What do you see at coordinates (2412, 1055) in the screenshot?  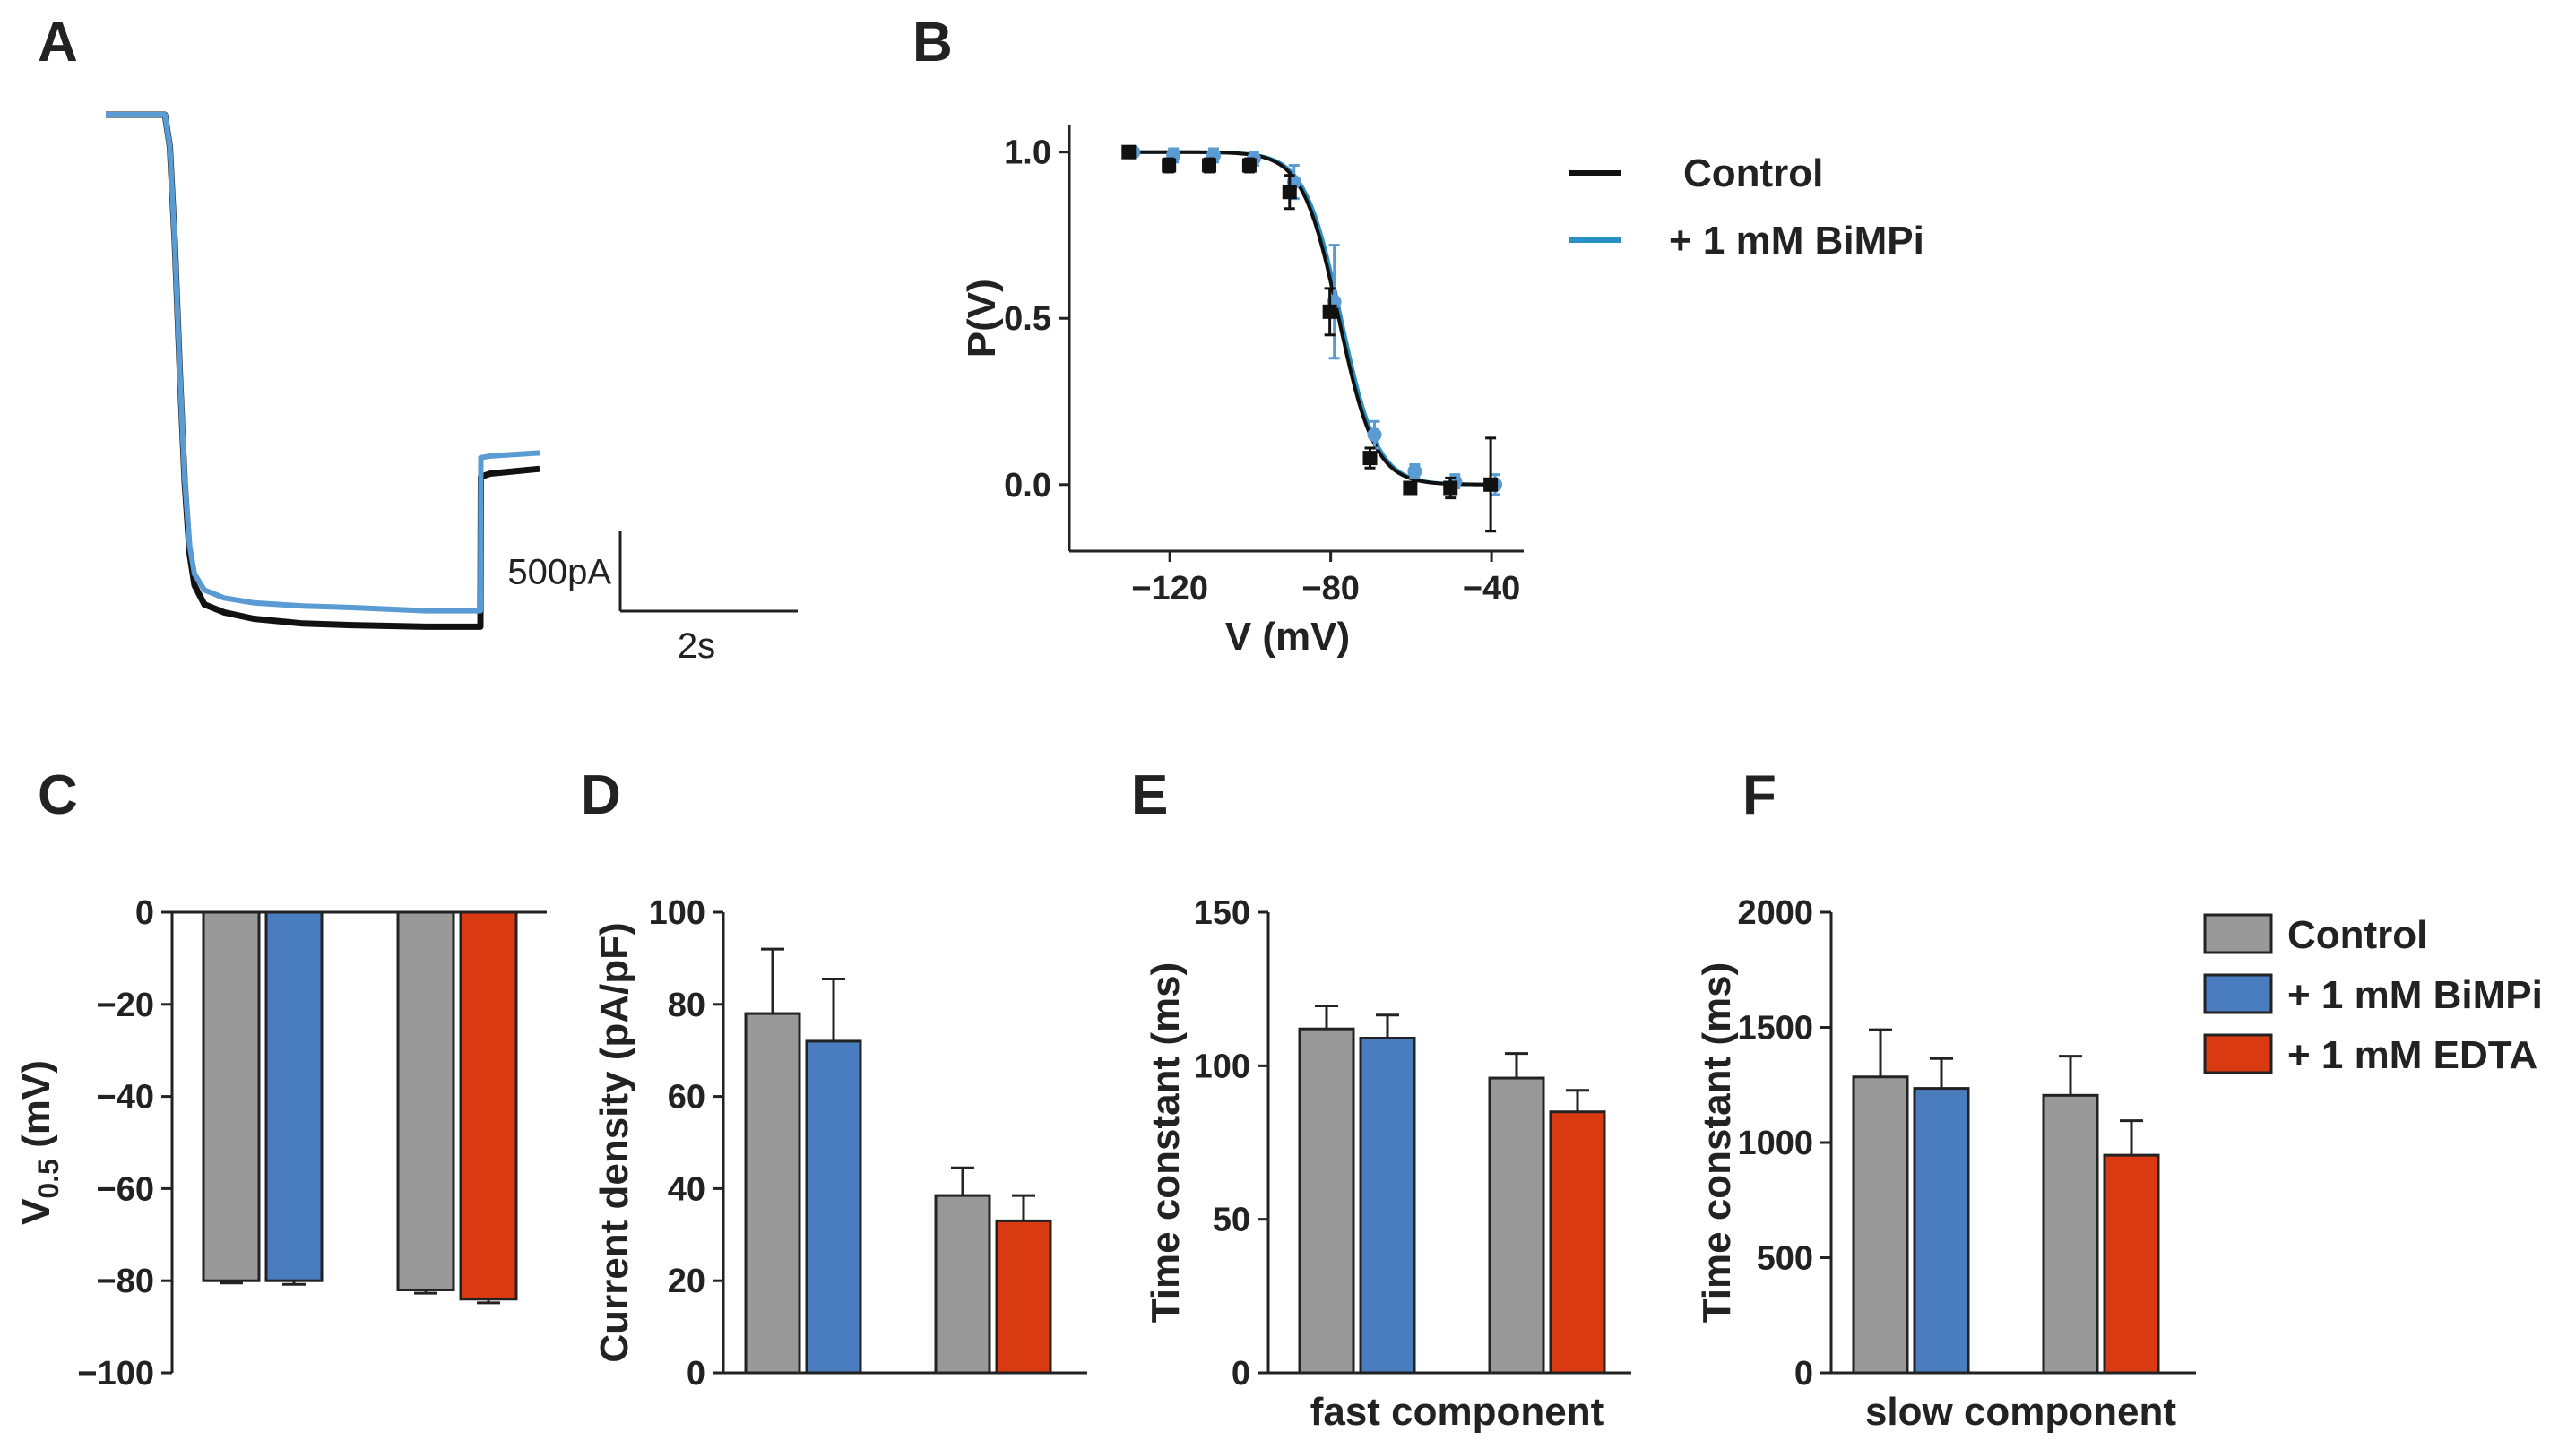 I see `legend-label: + 1 mM EDTA` at bounding box center [2412, 1055].